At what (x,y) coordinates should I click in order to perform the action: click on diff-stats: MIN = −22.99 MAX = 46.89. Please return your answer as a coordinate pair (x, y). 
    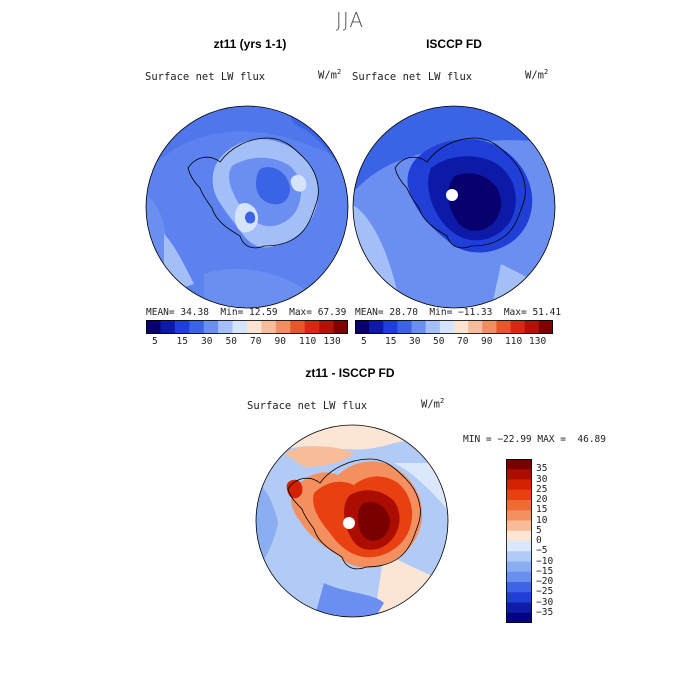
    Looking at the image, I should click on (534, 439).